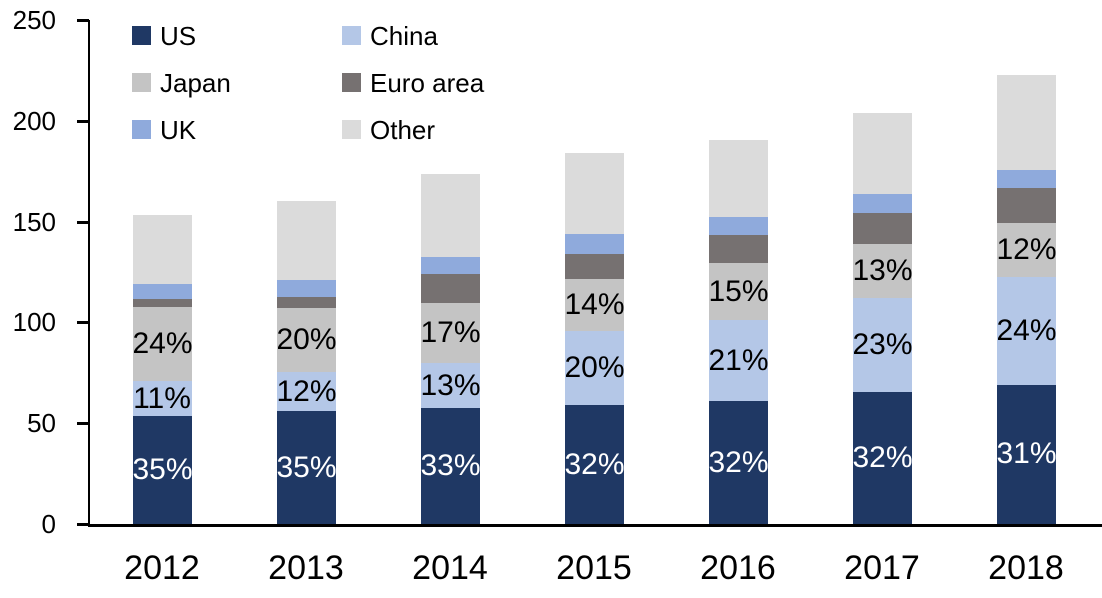 The width and height of the screenshot is (1102, 598). I want to click on x-axis-category-label: 2014, so click(450, 568).